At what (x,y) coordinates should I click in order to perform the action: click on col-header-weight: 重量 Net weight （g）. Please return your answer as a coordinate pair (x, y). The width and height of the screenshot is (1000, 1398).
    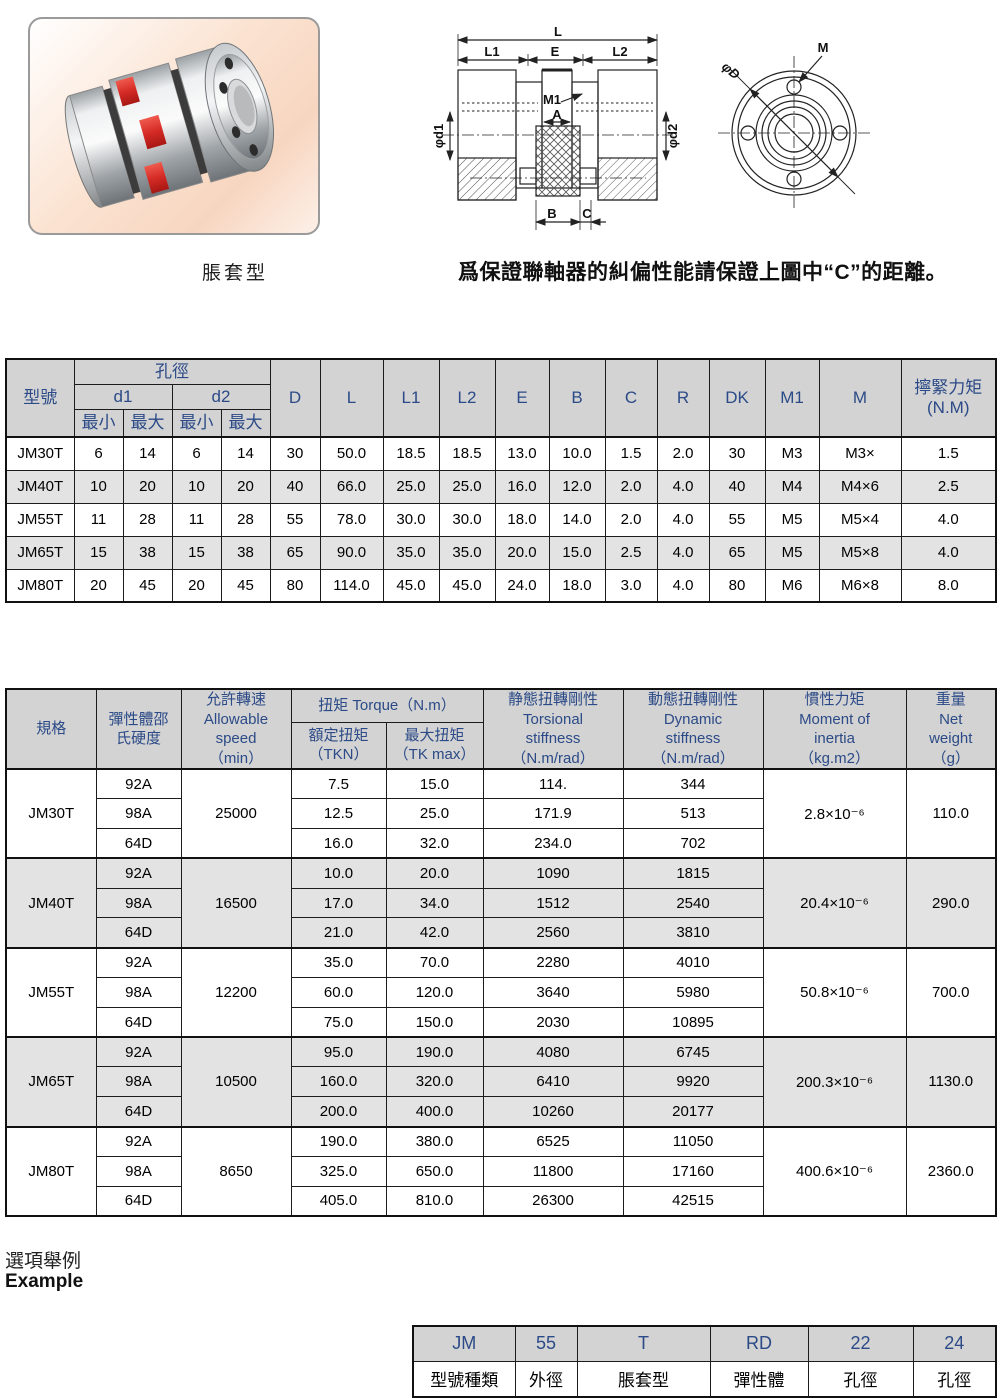
    Looking at the image, I should click on (951, 729).